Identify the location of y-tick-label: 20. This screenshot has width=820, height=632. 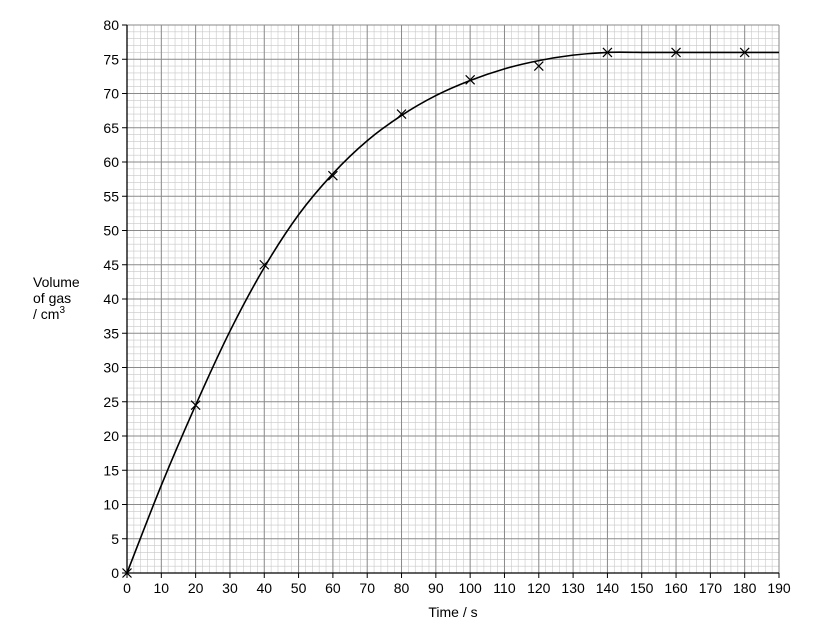
(111, 436).